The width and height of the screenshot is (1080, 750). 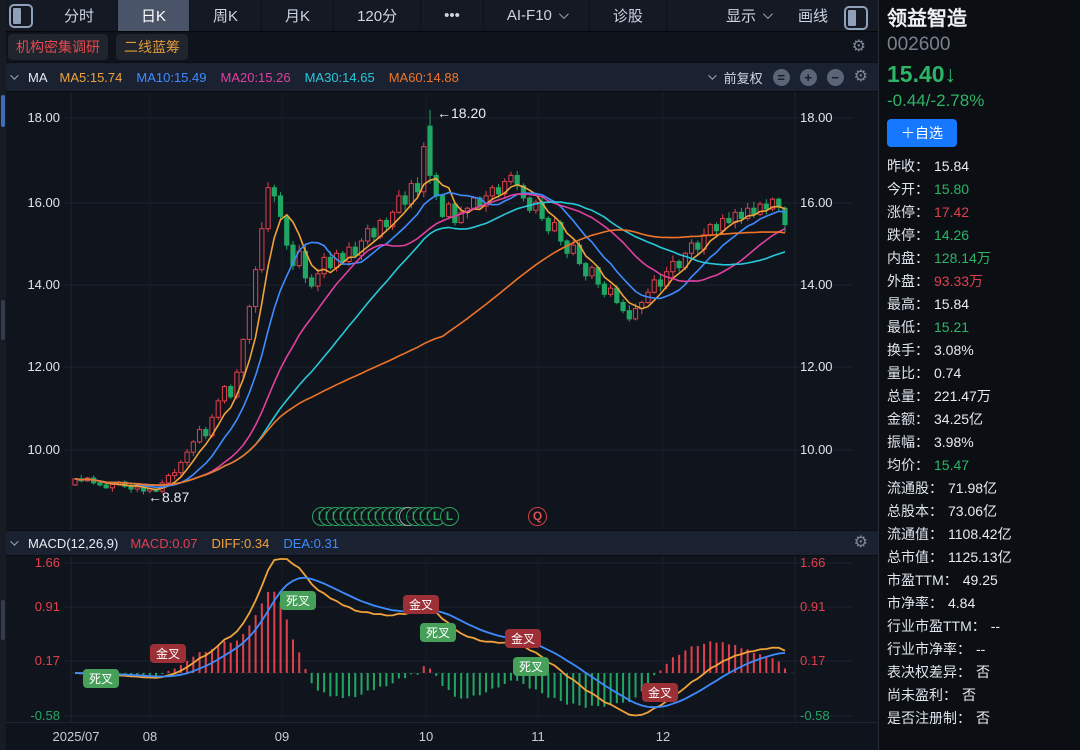 I want to click on stock-price: 15.40↓, so click(x=922, y=74).